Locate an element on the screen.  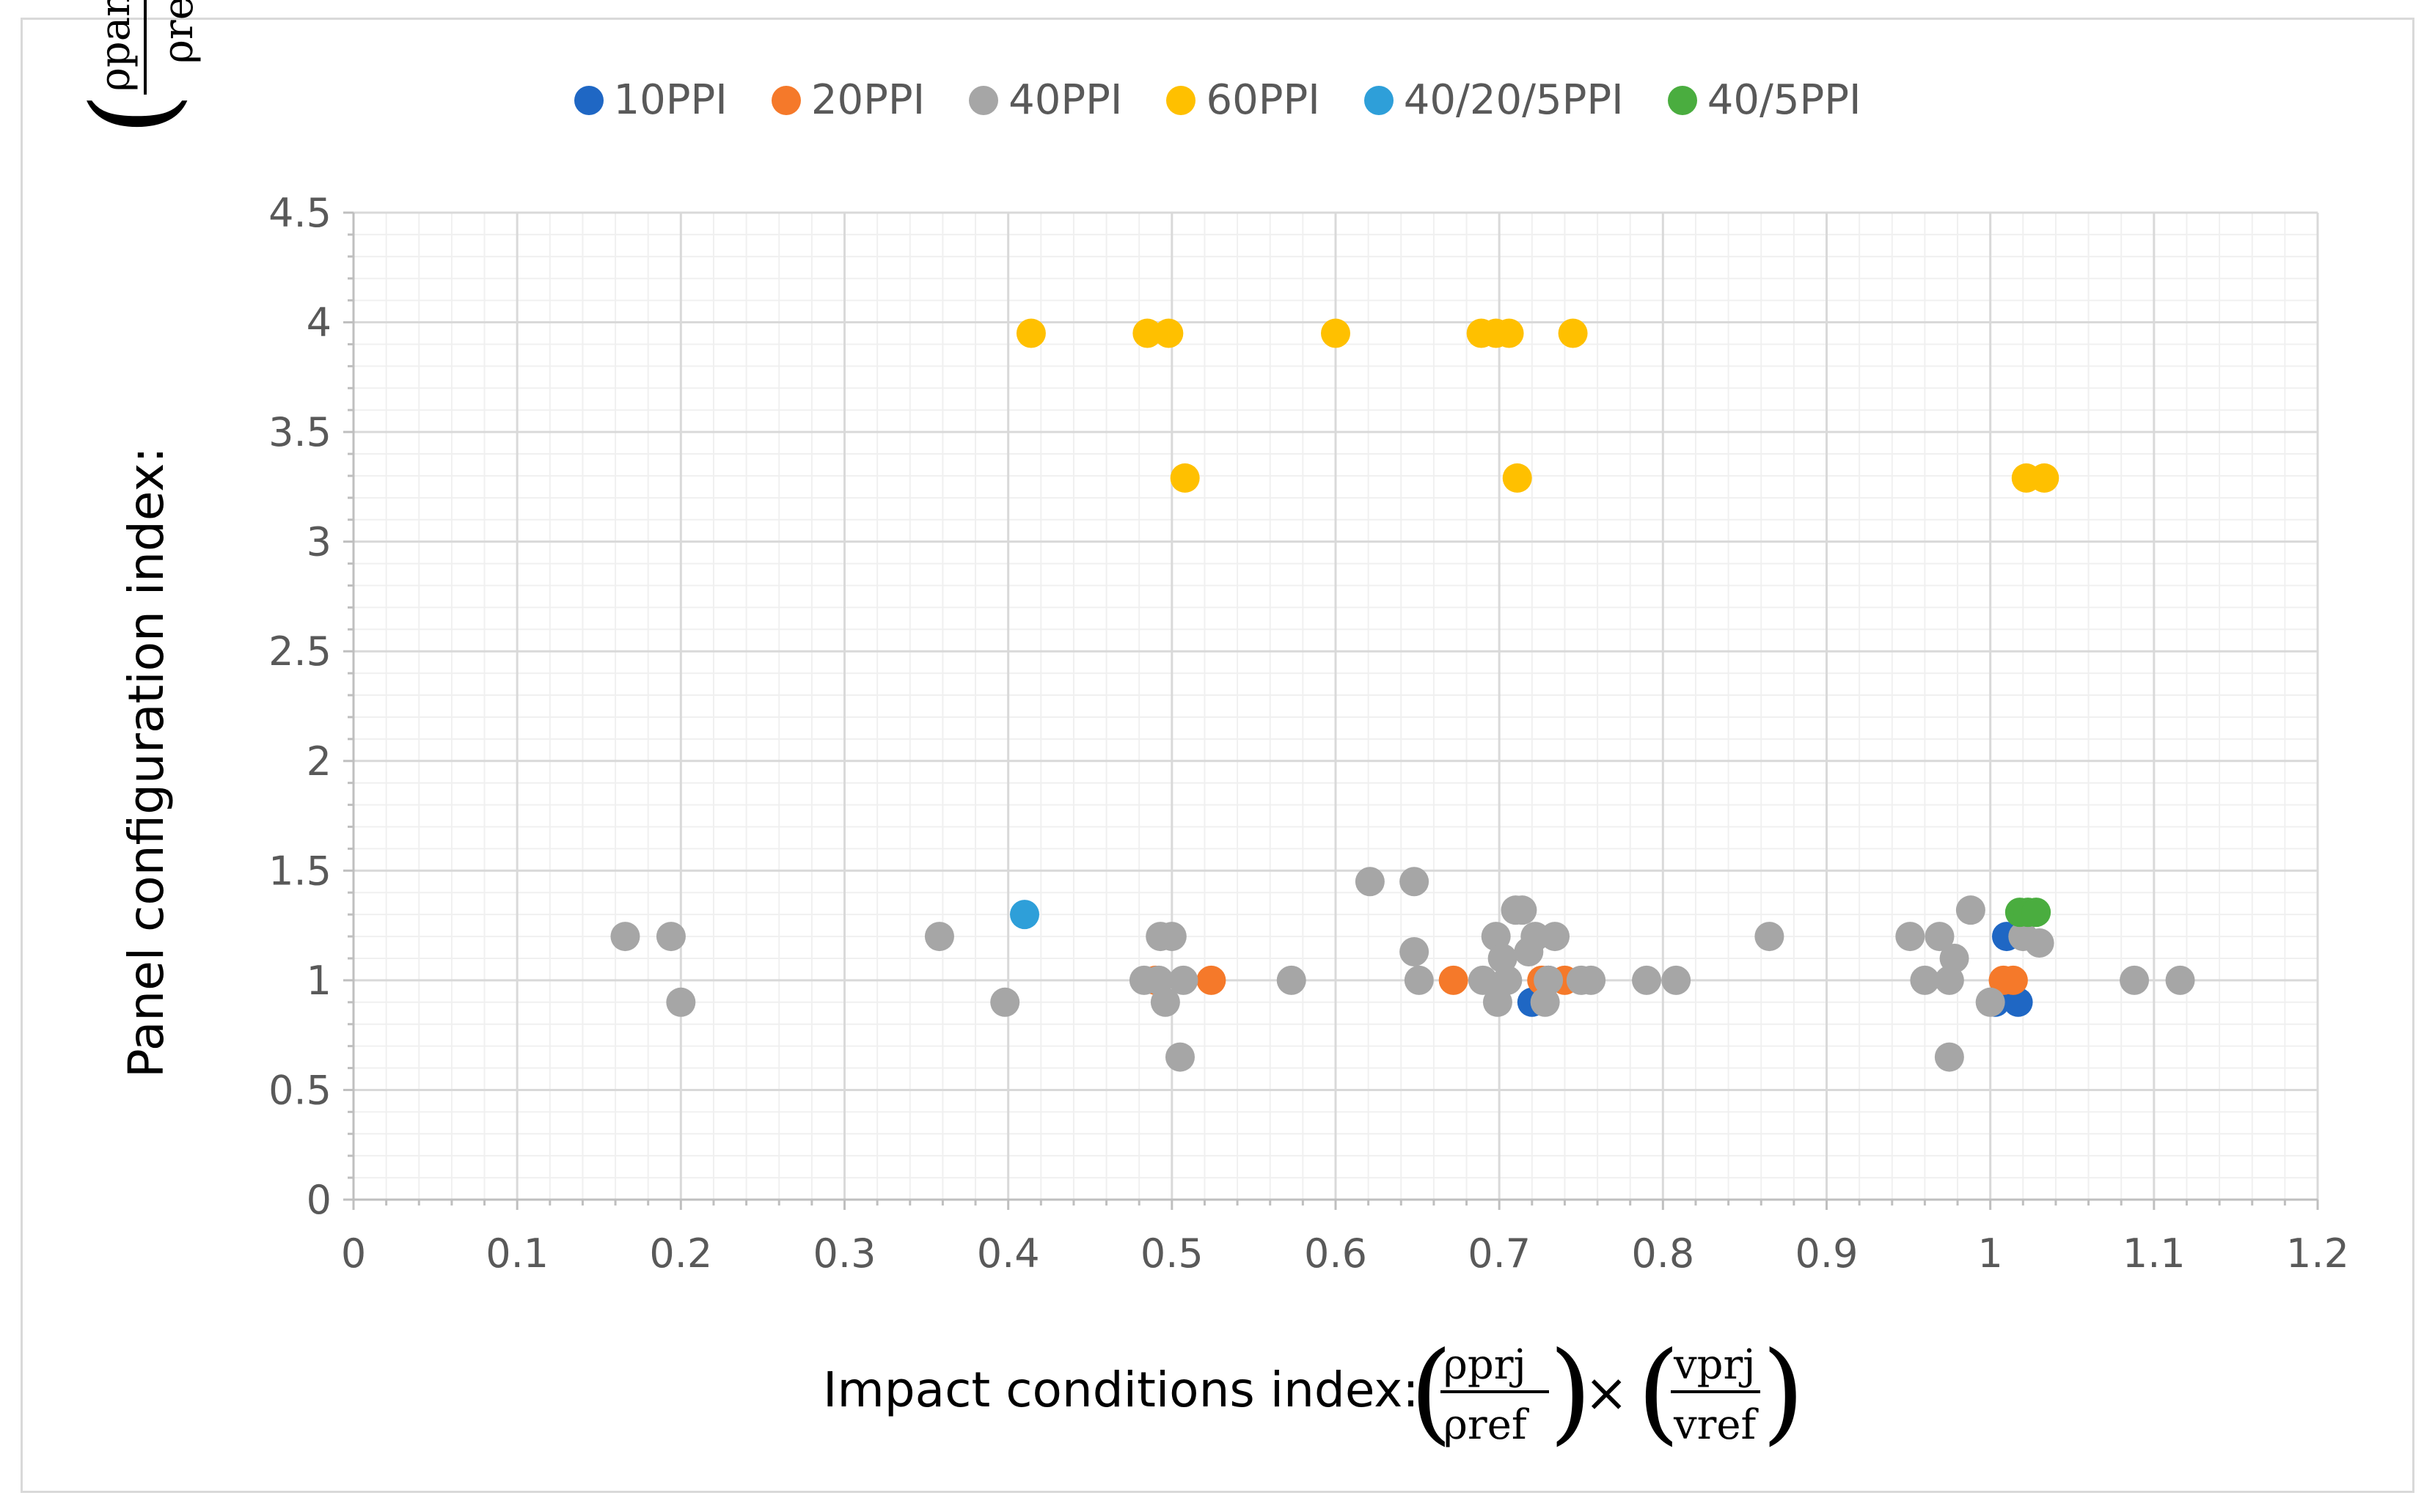
x-tick-label: 0.1 is located at coordinates (517, 1253).